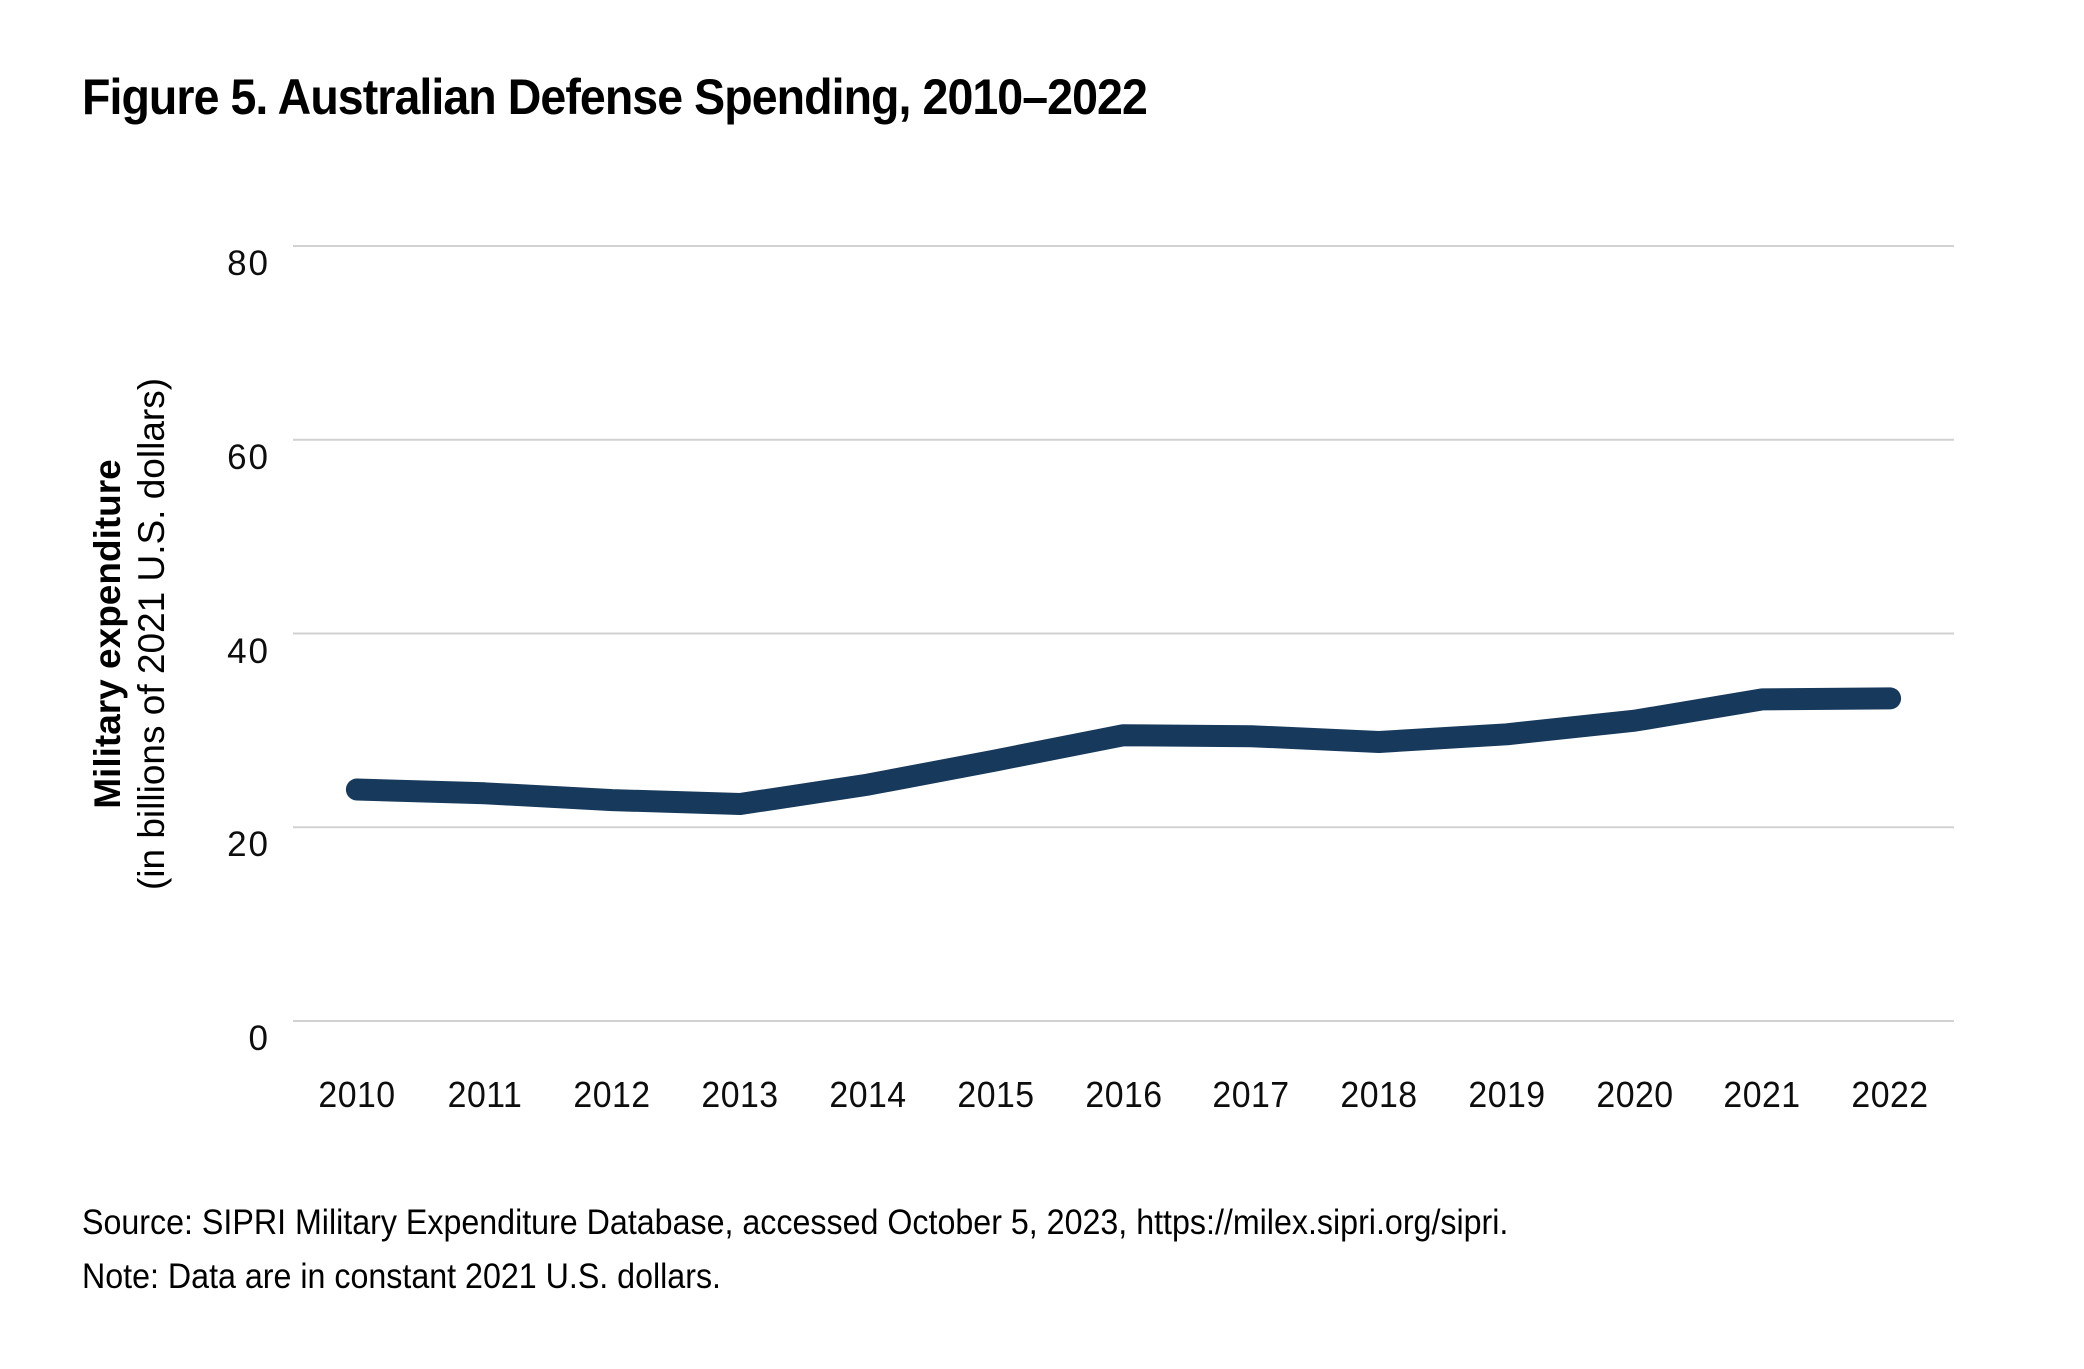  I want to click on x-tick-label-2021: 2021, so click(1762, 1094).